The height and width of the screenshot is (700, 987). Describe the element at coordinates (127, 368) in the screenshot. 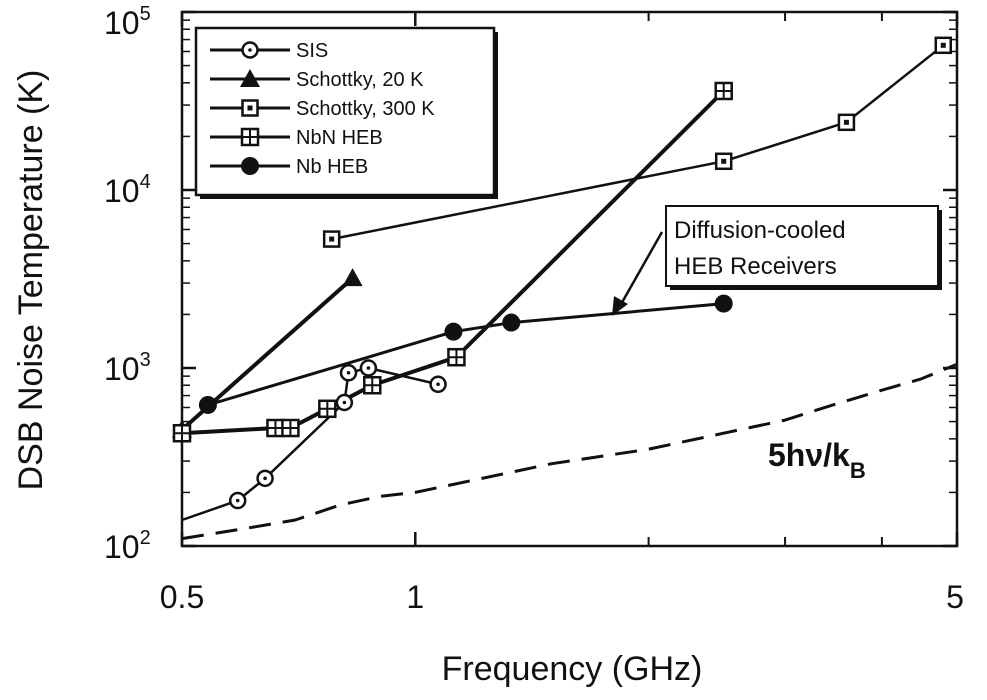

I see `y-tick-label-1: 10³` at that location.